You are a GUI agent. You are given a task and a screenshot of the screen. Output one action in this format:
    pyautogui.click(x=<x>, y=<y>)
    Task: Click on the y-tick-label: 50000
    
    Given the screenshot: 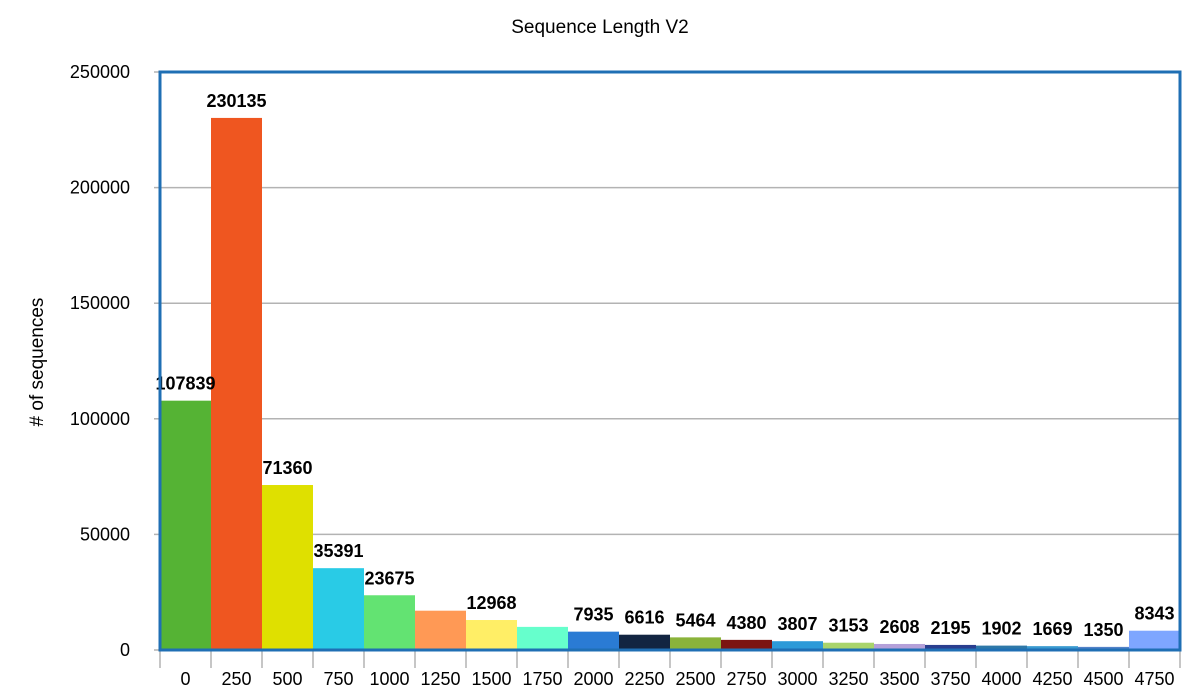 What is the action you would take?
    pyautogui.click(x=105, y=534)
    